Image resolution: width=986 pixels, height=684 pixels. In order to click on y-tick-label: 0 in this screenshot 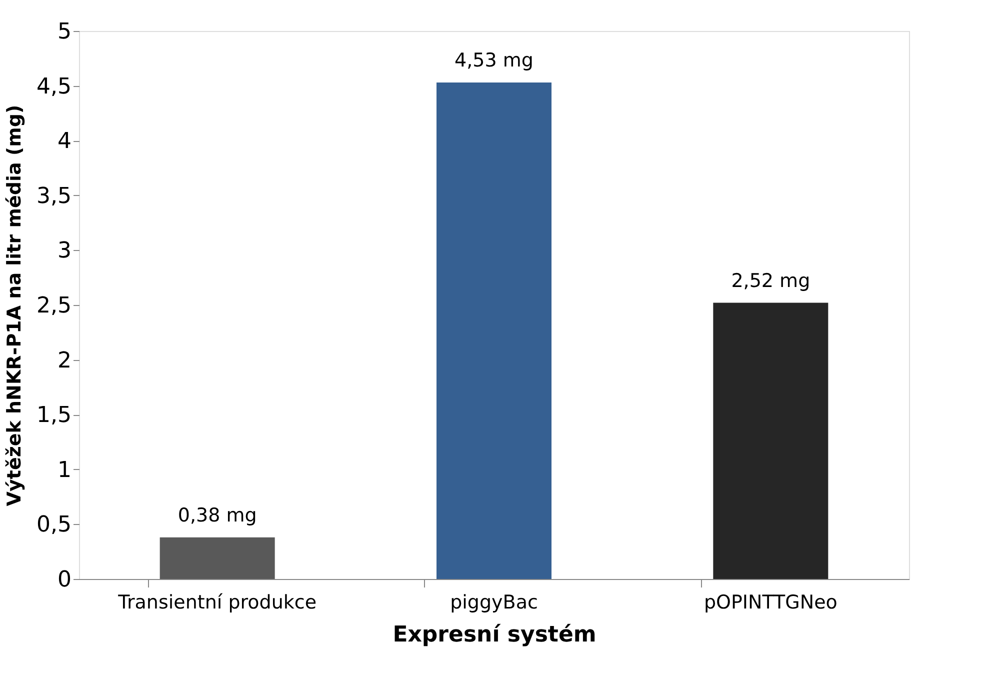, I will do `click(65, 580)`.